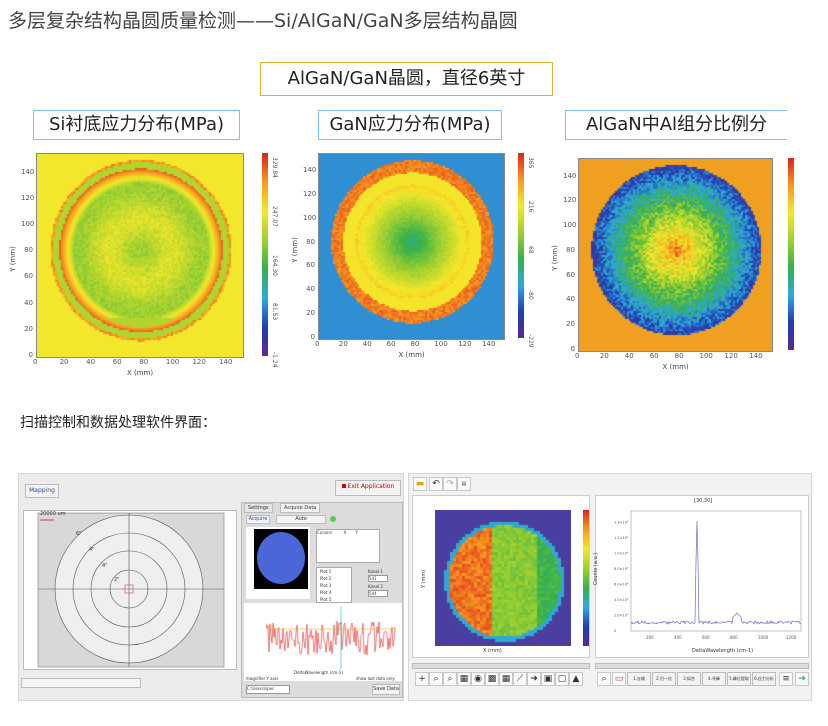  What do you see at coordinates (530, 163) in the screenshot?
I see `colorbar-tick: 365` at bounding box center [530, 163].